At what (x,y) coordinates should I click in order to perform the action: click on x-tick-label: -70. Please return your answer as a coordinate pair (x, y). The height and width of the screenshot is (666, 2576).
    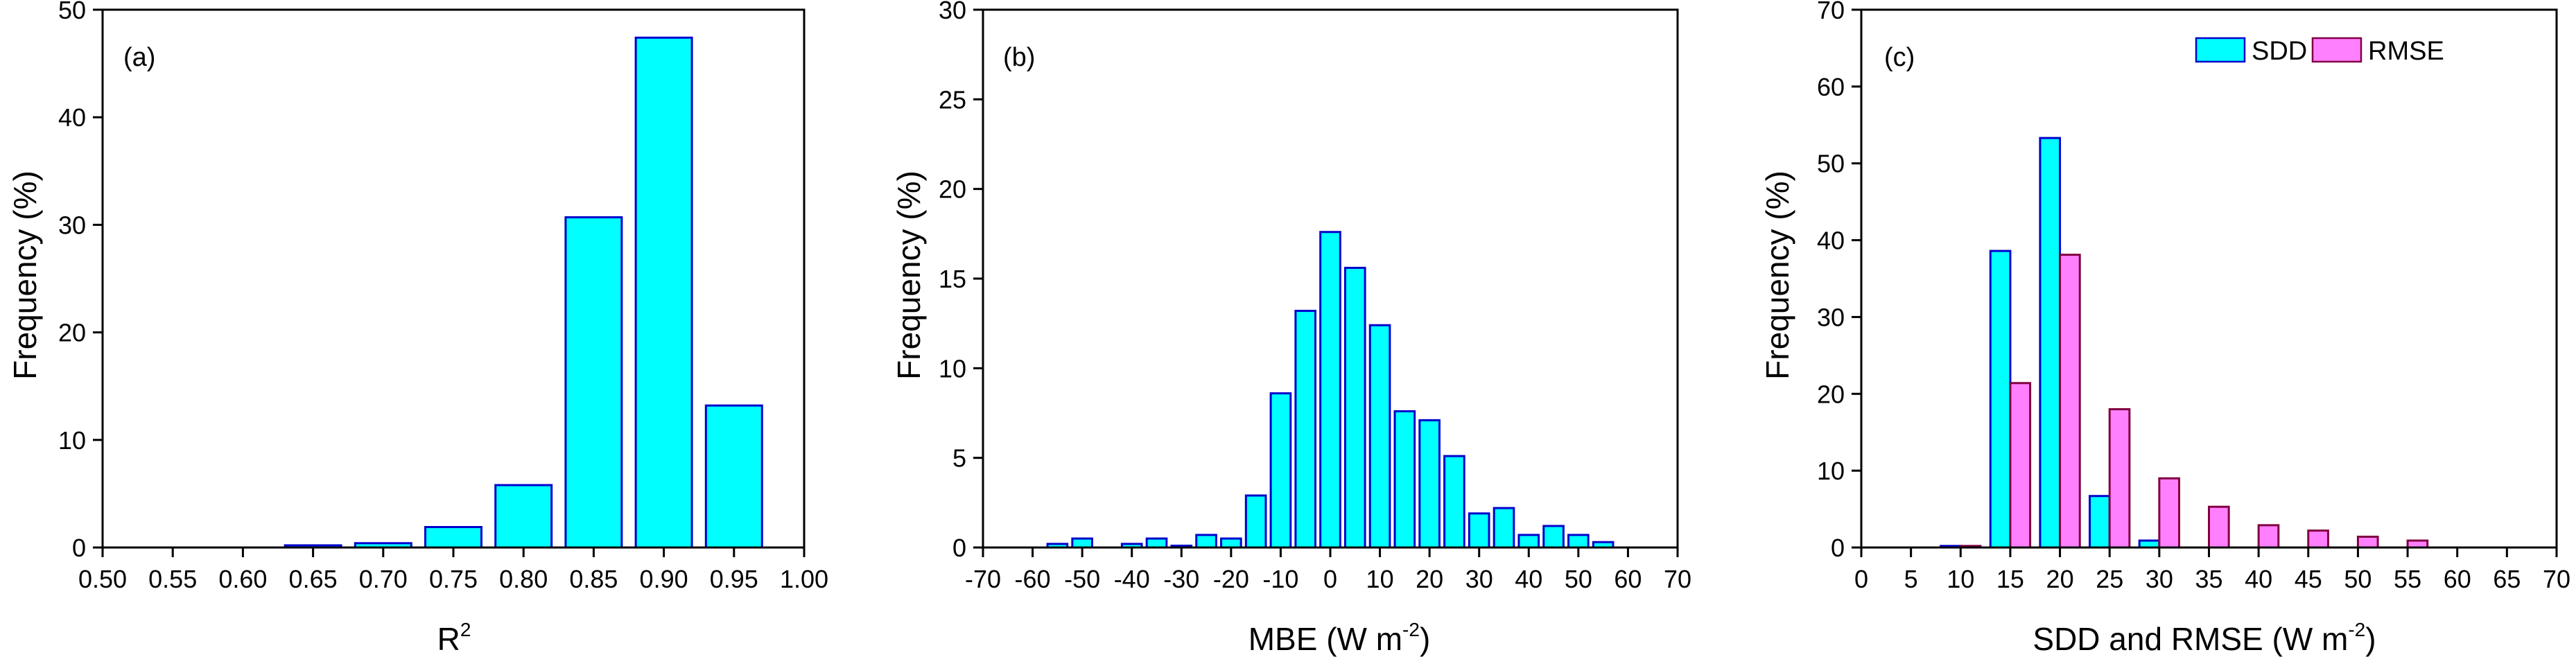
    Looking at the image, I should click on (983, 579).